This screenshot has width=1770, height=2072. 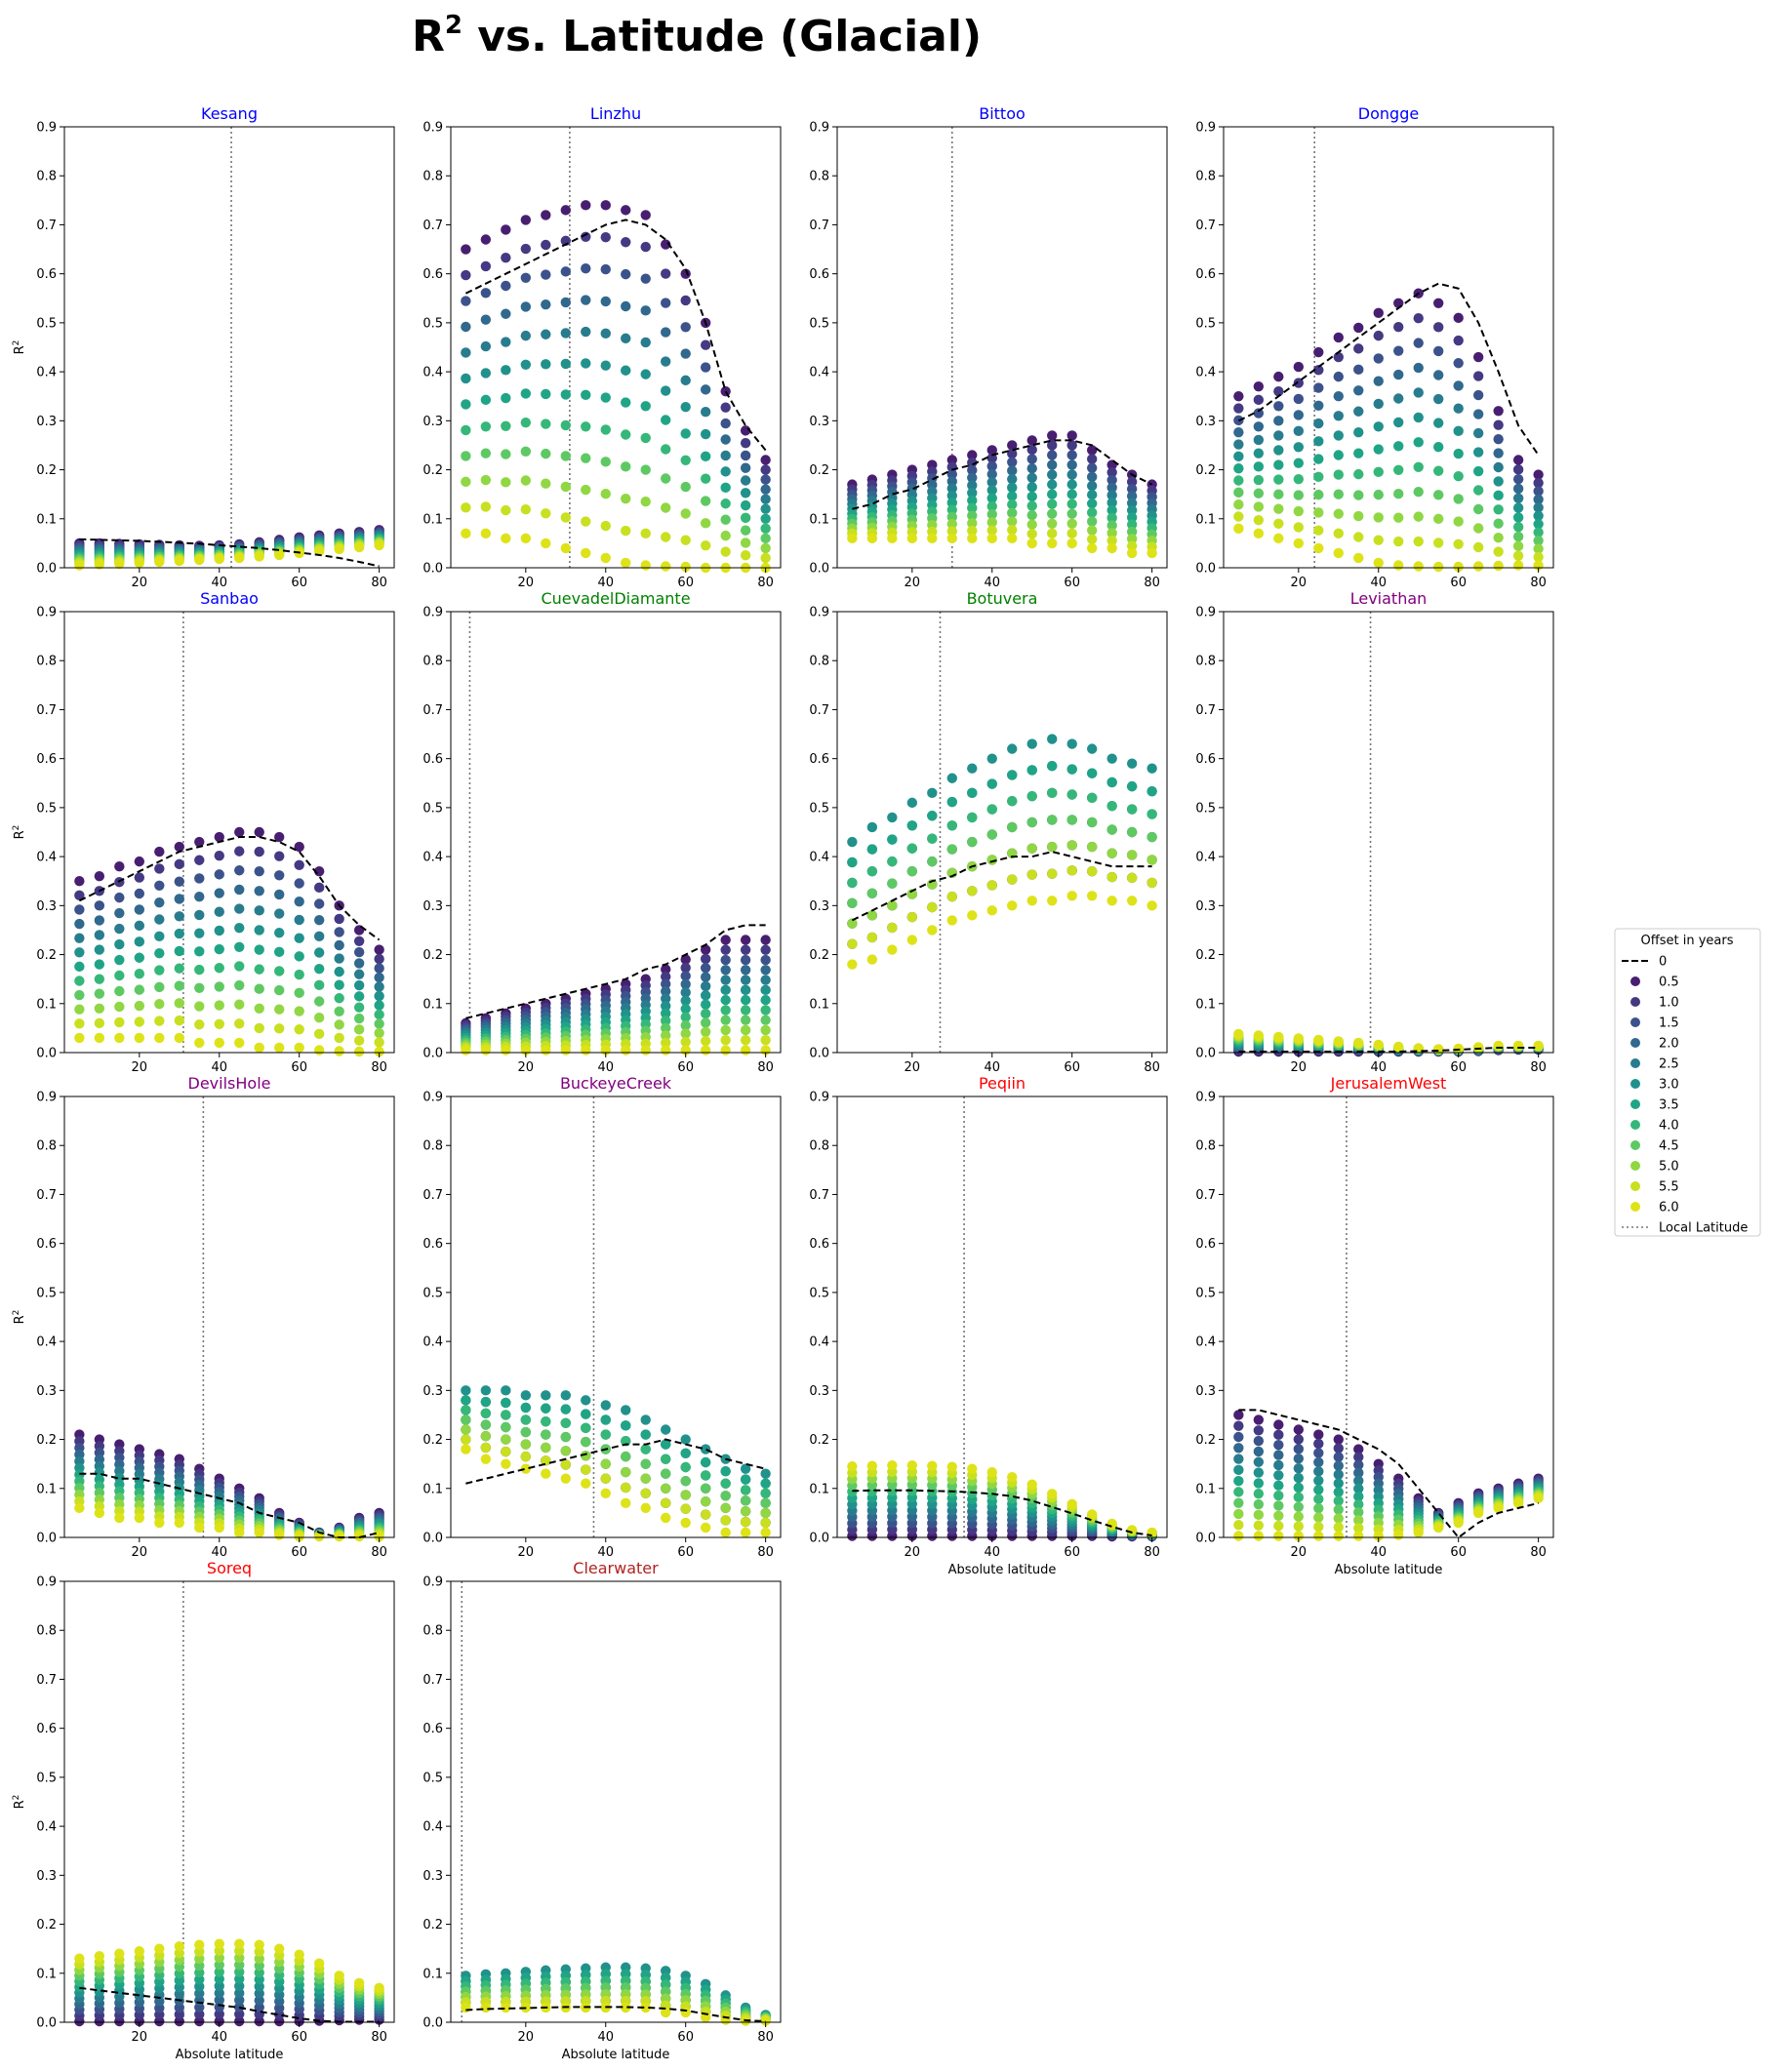 What do you see at coordinates (819, 1005) in the screenshot?
I see `y-tick-label: 0.1` at bounding box center [819, 1005].